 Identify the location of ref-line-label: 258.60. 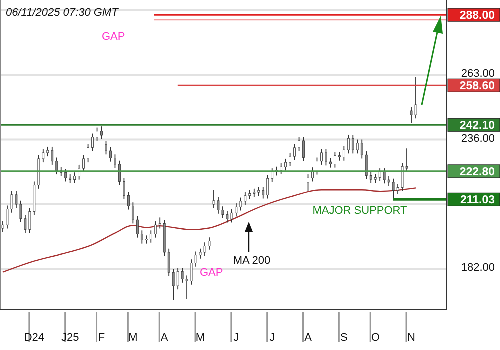
(477, 86).